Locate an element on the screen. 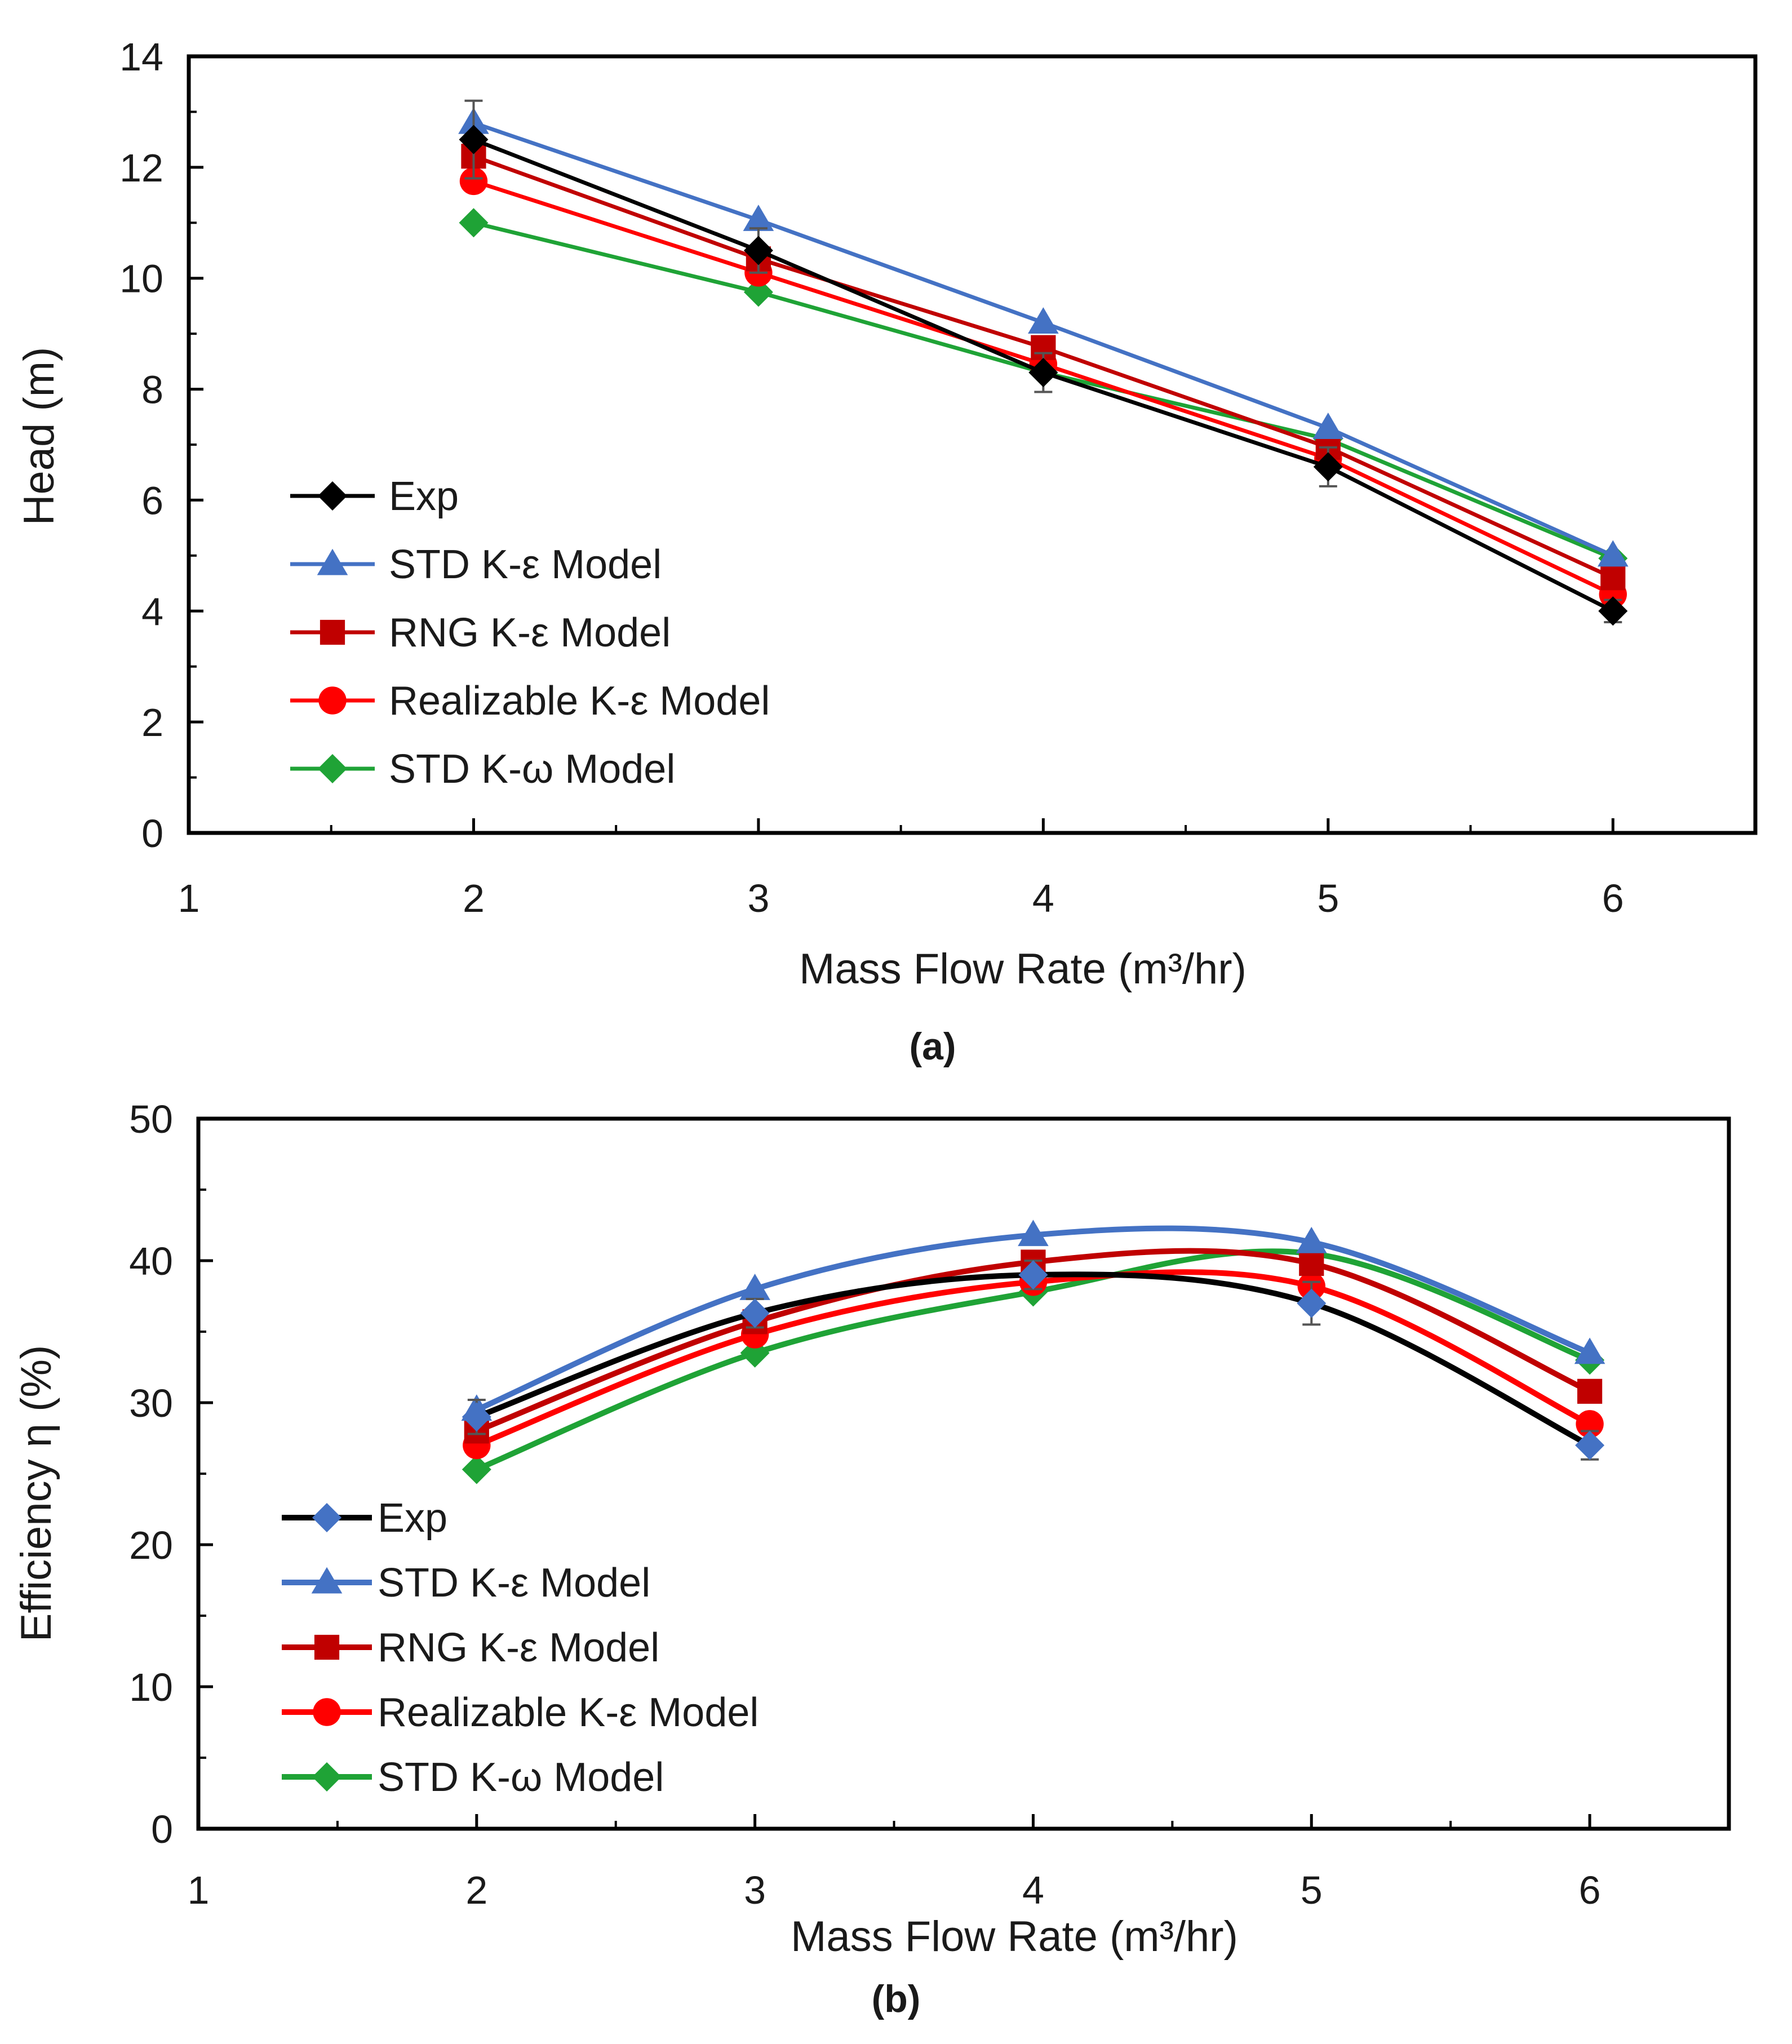  panel-b-legend-item-std-k-omega-model: STD K-ω Model is located at coordinates (473, 1777).